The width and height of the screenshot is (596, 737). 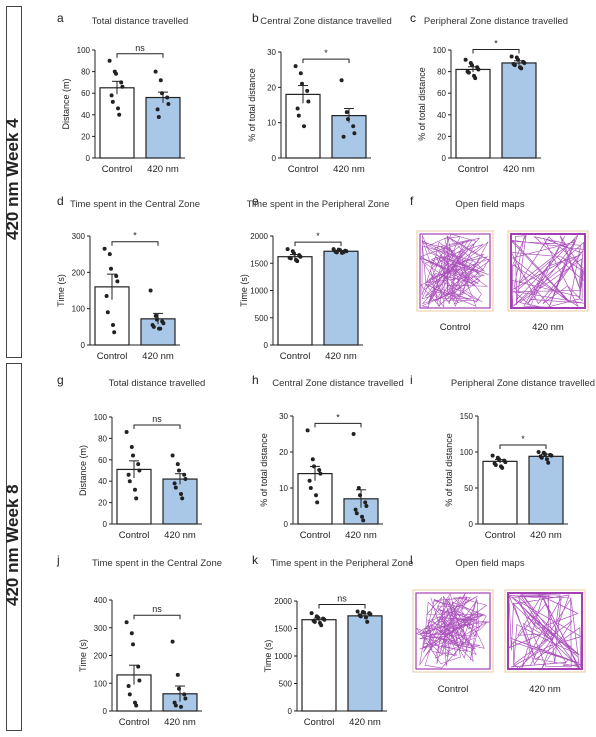 I want to click on panel-letter: i, so click(x=411, y=380).